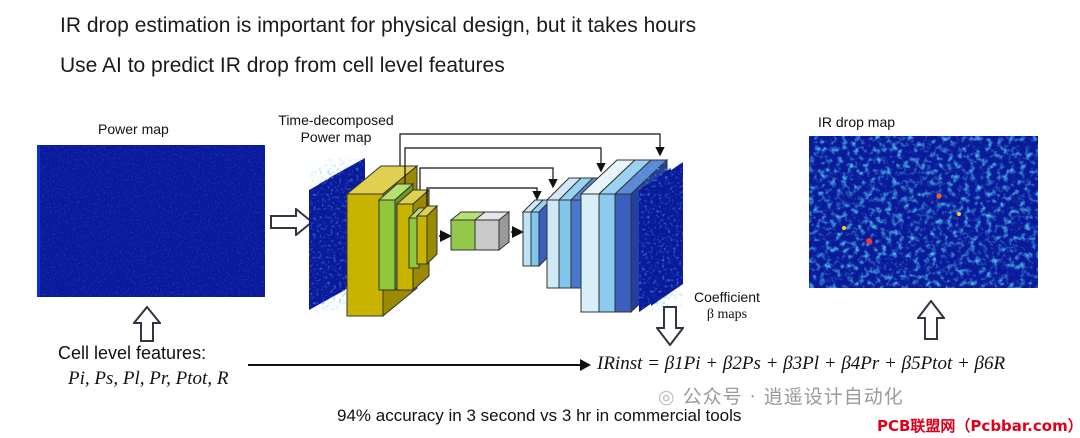  What do you see at coordinates (667, 397) in the screenshot?
I see `wechat-icon: ◎` at bounding box center [667, 397].